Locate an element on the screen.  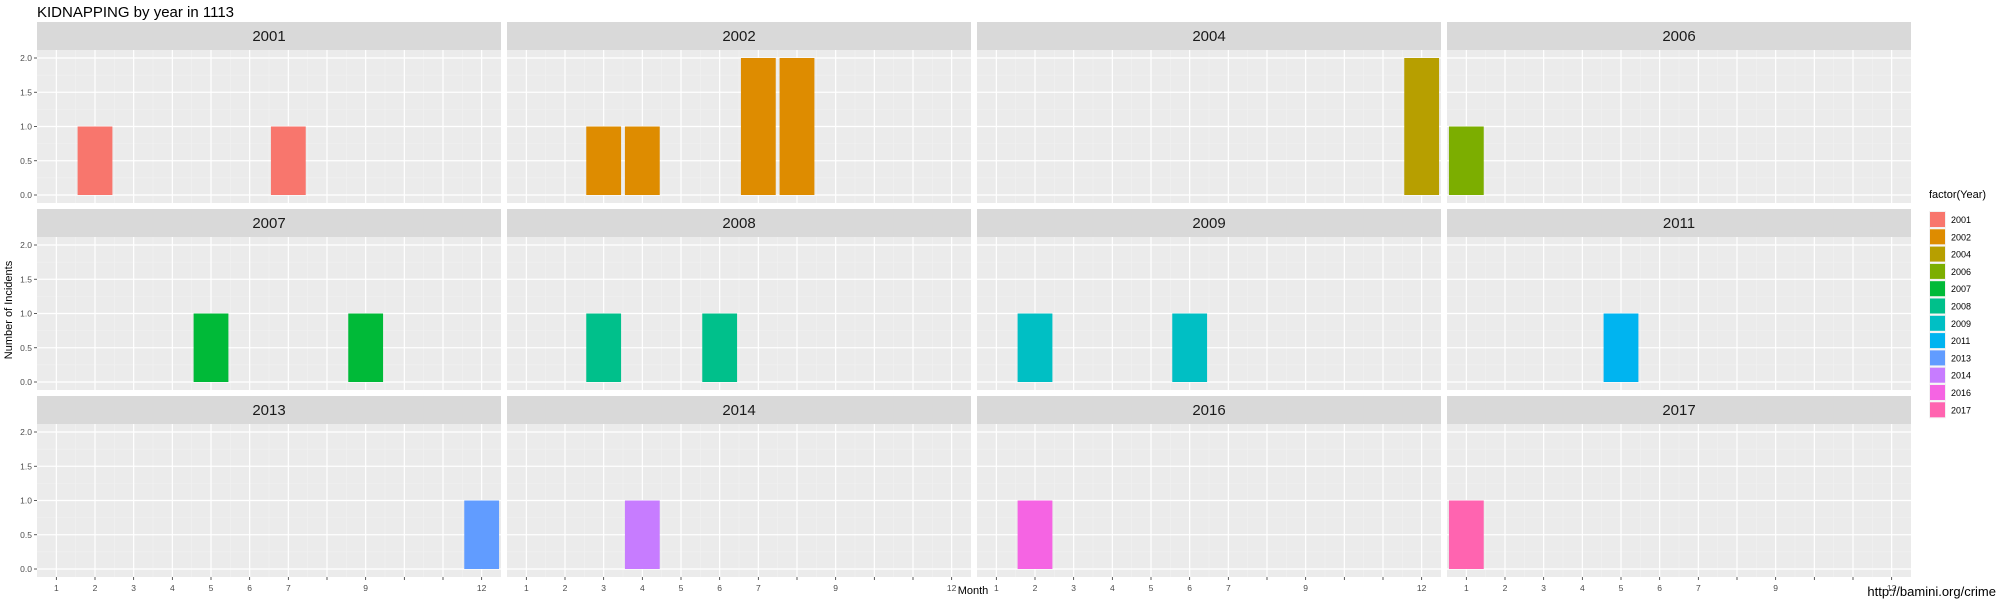
facet-strip-label: 2016 is located at coordinates (1208, 410).